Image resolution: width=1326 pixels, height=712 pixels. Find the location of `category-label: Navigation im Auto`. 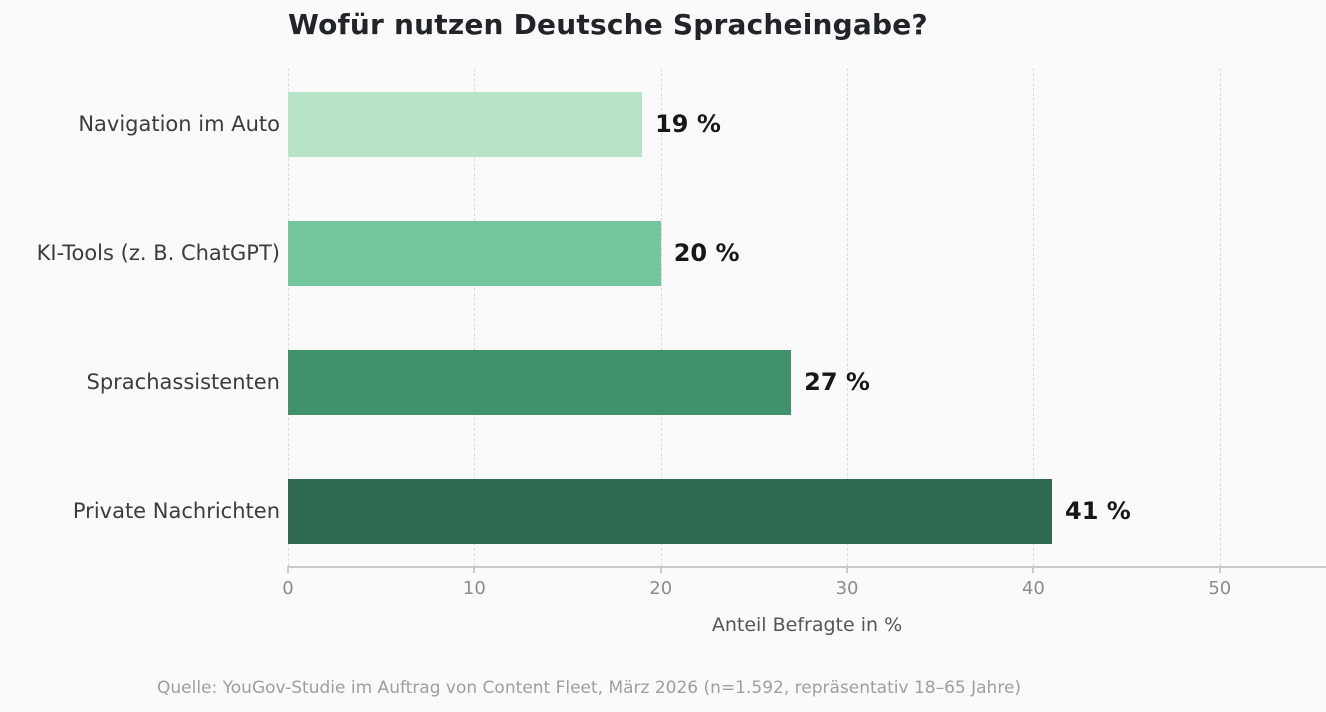

category-label: Navigation im Auto is located at coordinates (179, 124).